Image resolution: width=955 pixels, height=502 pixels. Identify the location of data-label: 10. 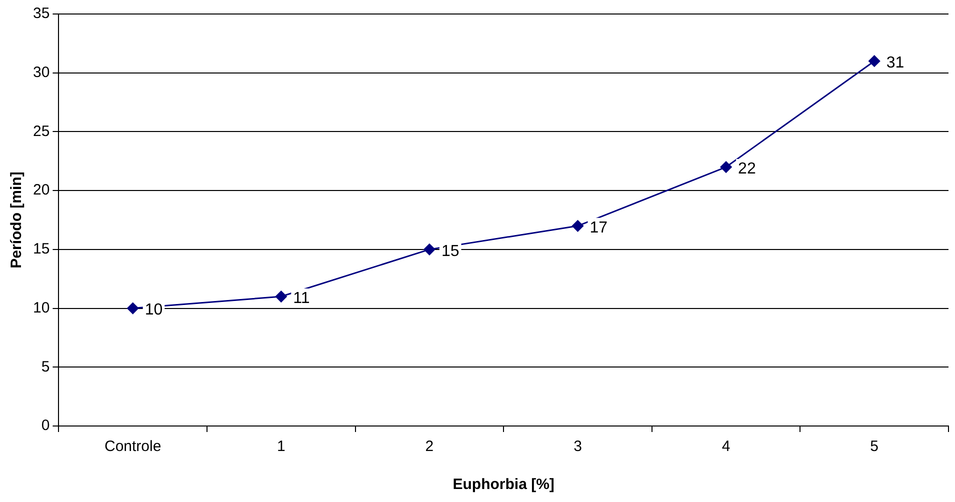
(153, 310).